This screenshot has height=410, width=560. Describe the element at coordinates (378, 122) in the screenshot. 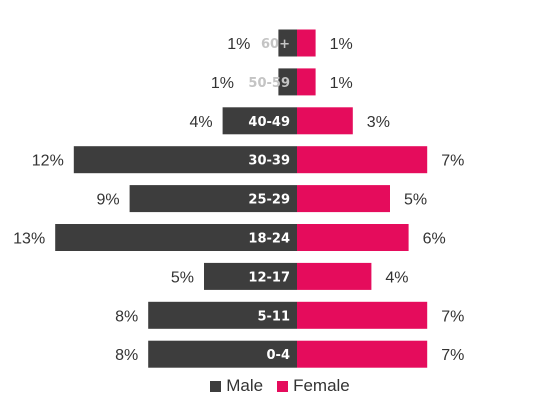

I see `value-label-female-40-49: 3%` at that location.